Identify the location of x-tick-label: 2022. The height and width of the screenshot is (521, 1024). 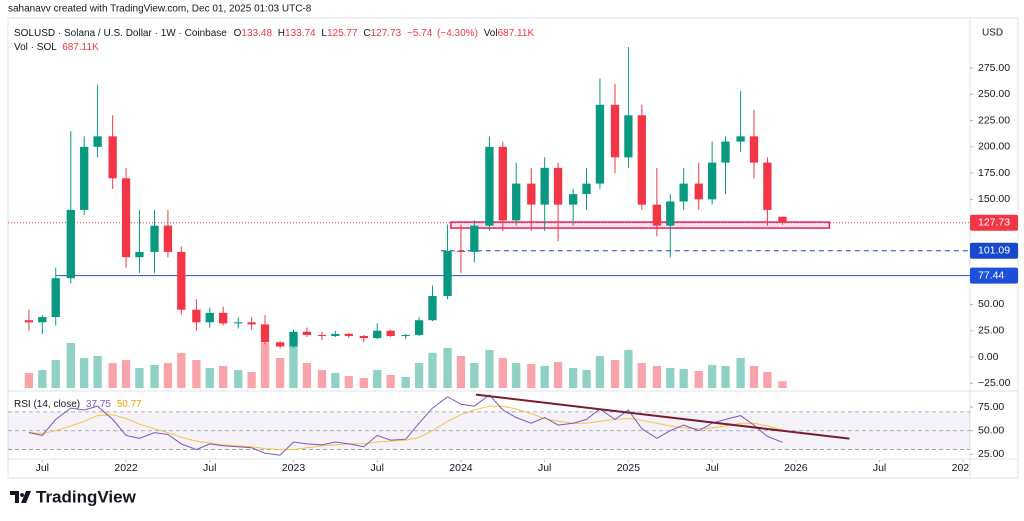
(126, 468).